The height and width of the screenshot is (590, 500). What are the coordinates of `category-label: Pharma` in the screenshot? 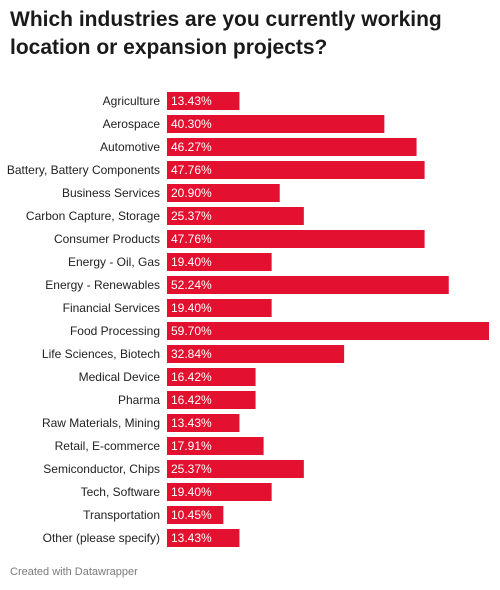 It's located at (139, 400).